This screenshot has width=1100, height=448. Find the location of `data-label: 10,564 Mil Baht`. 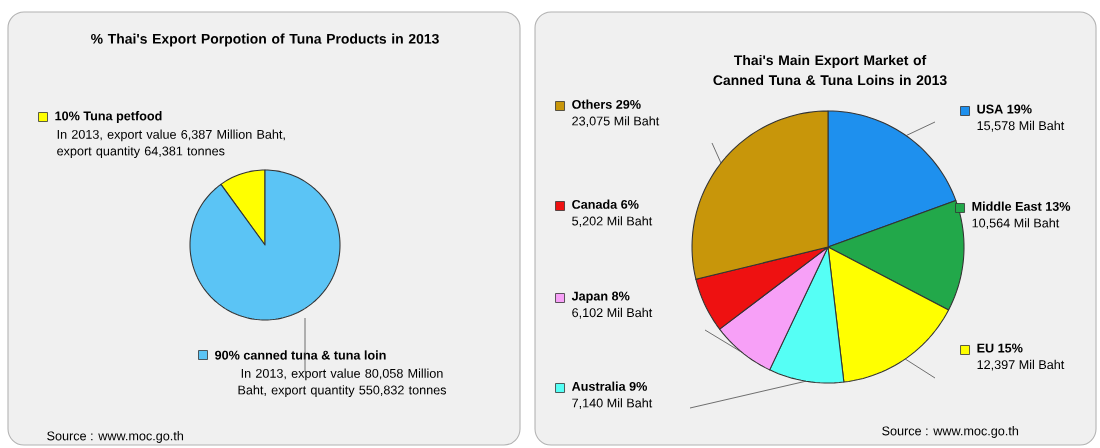

data-label: 10,564 Mil Baht is located at coordinates (1016, 223).